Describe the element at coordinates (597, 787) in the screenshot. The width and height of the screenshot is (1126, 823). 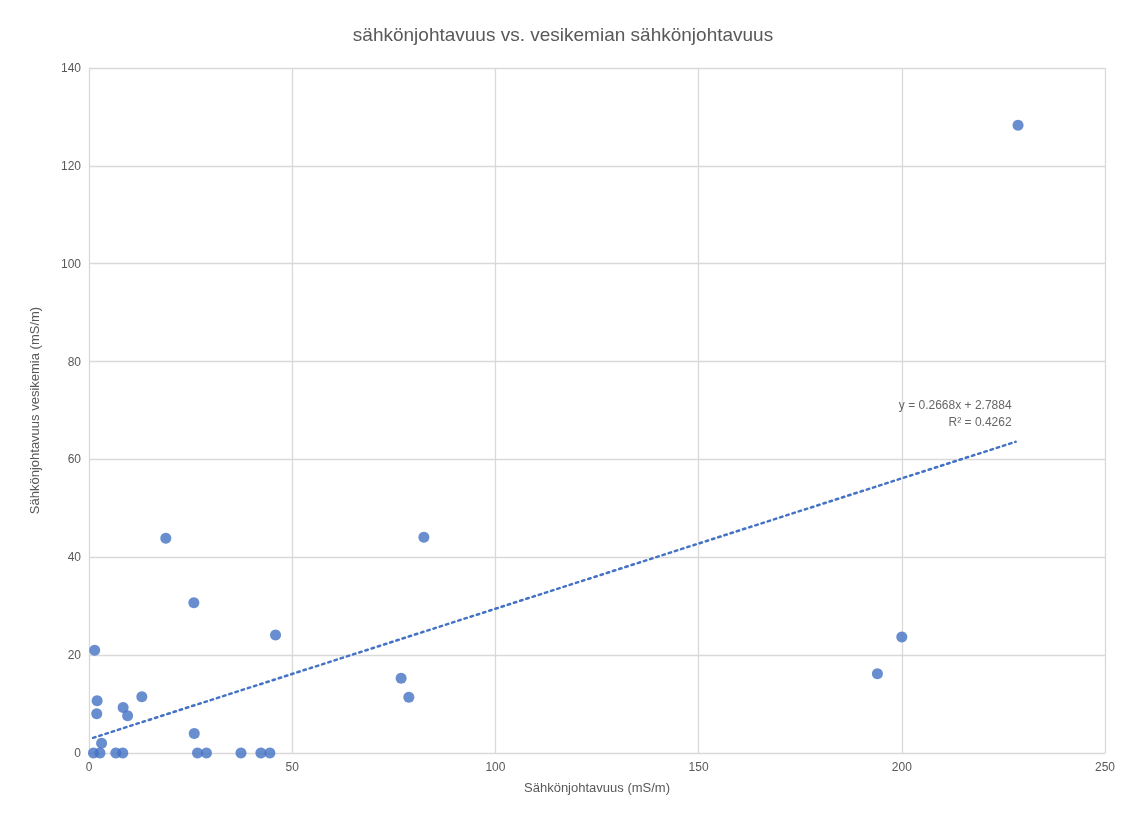
I see `x-axis-title: Sähkönjohtavuus (mS/m)` at that location.